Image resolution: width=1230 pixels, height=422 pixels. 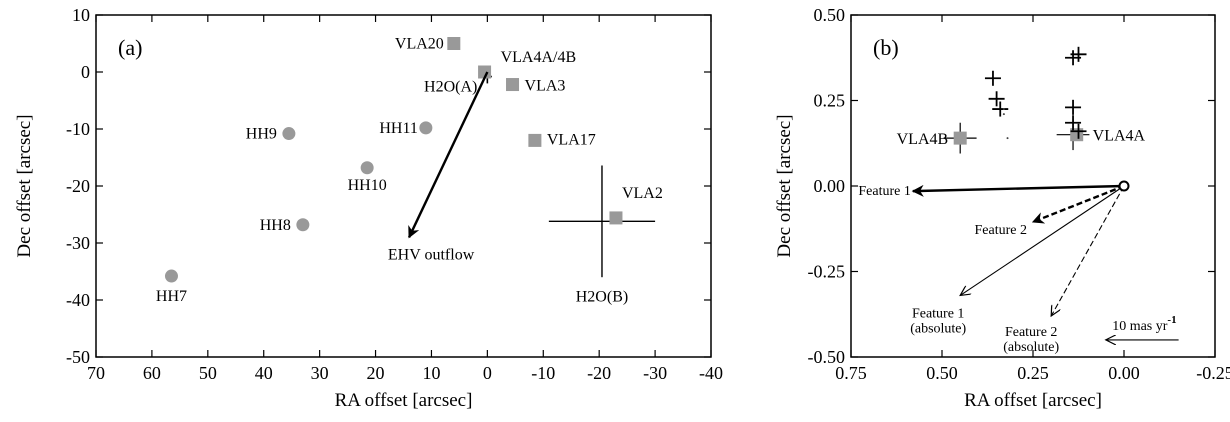 What do you see at coordinates (923, 139) in the screenshot?
I see `vla-label: VLA4B` at bounding box center [923, 139].